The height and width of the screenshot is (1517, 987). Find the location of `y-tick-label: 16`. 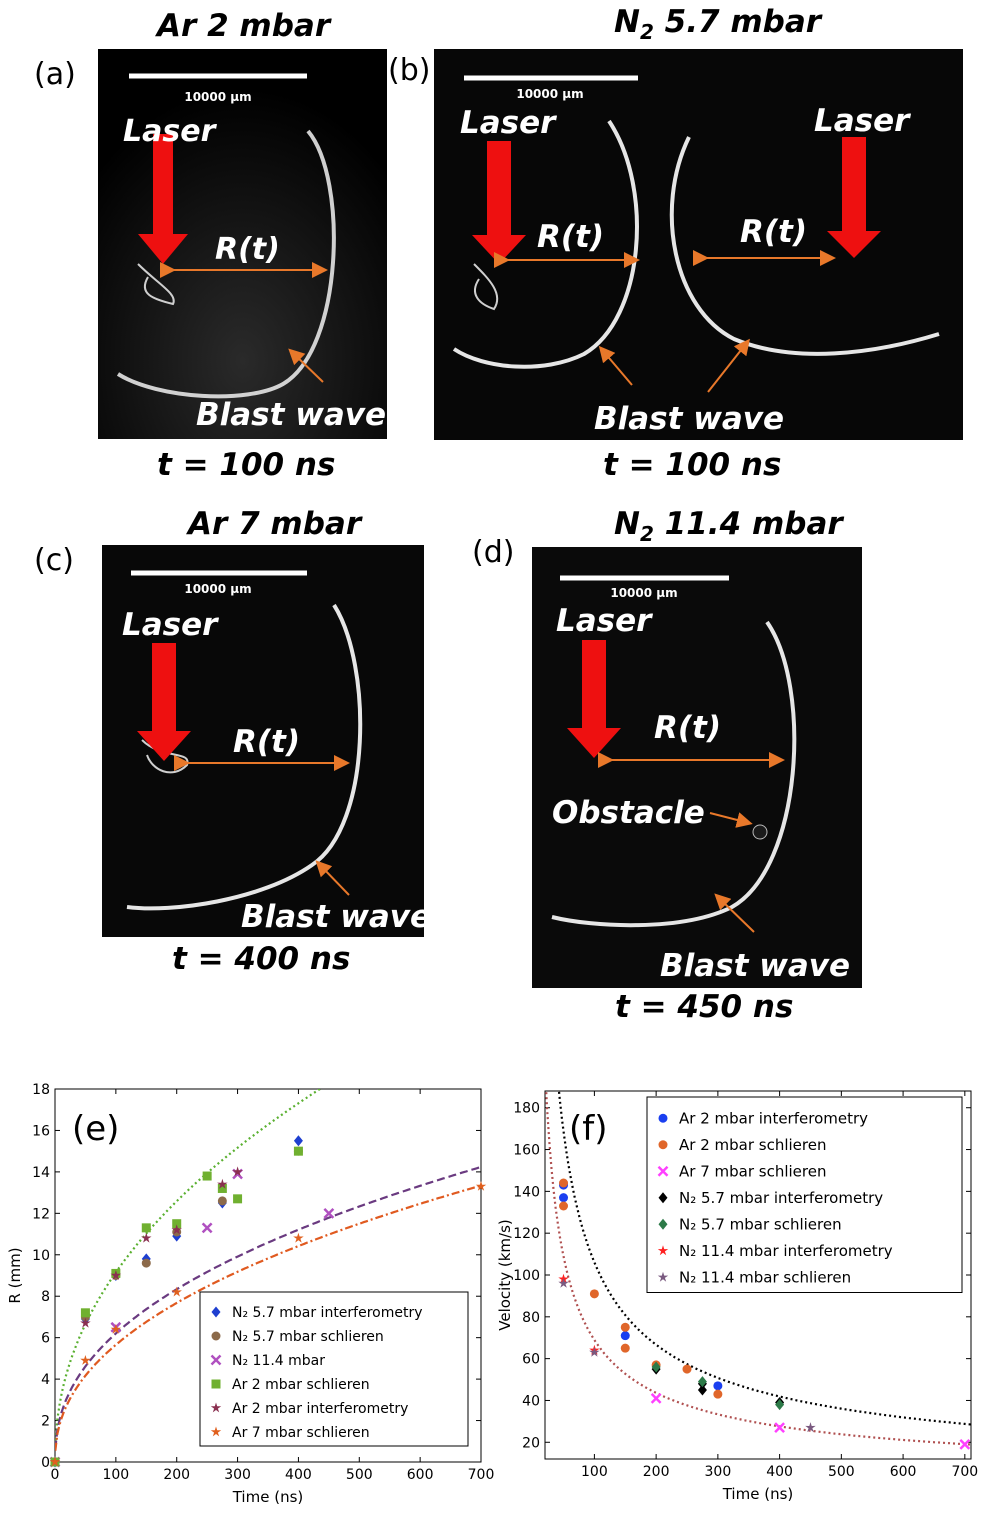

y-tick-label: 16 is located at coordinates (41, 1131).